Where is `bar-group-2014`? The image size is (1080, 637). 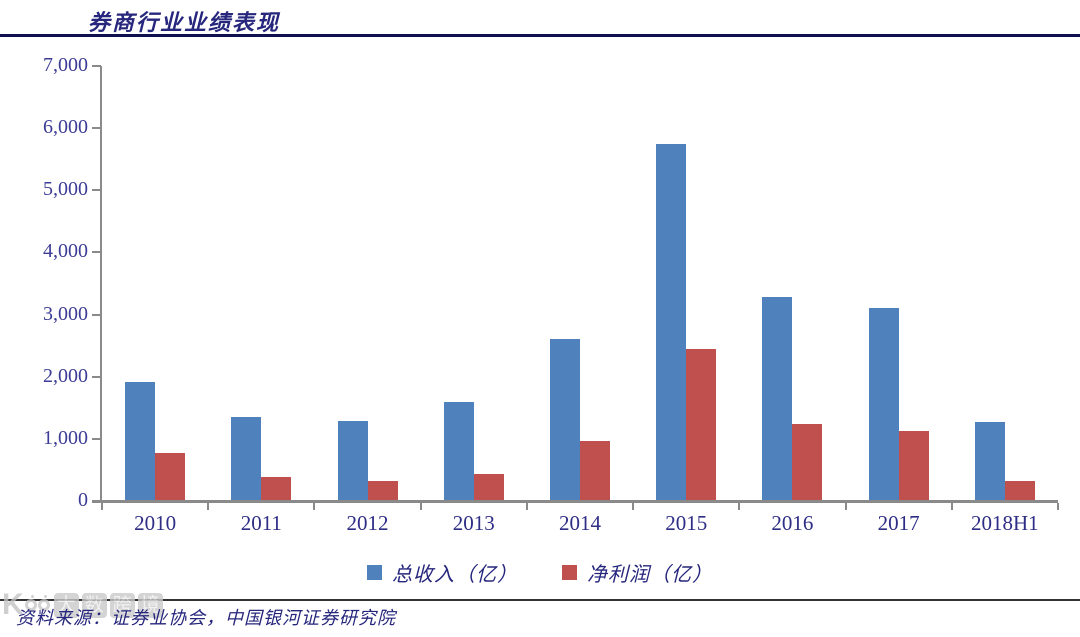 bar-group-2014 is located at coordinates (580, 283).